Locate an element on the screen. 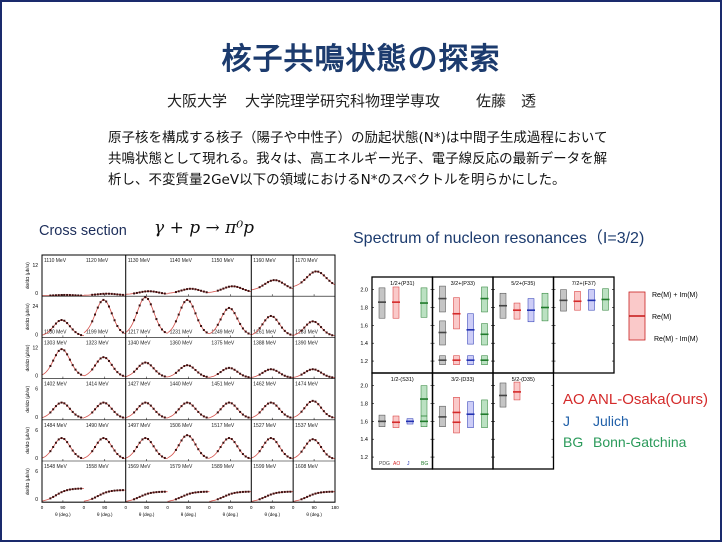 The image size is (722, 542). energy-label: 1217 MeV is located at coordinates (139, 332).